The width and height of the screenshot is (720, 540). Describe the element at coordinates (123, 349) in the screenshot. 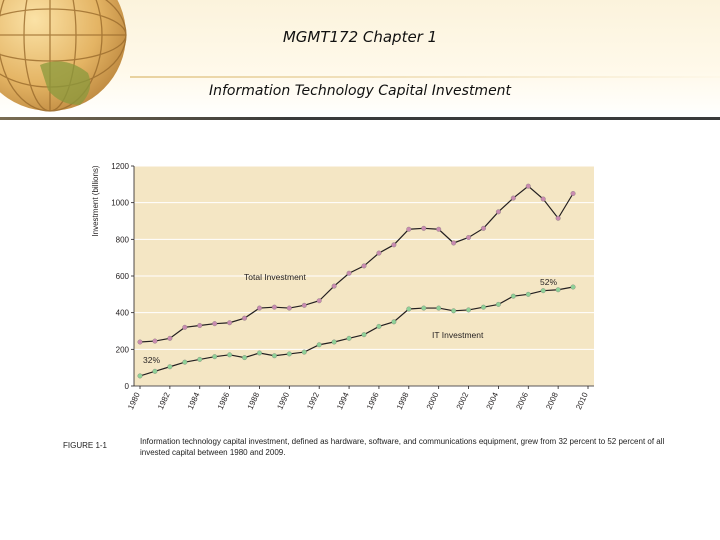

I see `y-tick-label-200: 200` at that location.